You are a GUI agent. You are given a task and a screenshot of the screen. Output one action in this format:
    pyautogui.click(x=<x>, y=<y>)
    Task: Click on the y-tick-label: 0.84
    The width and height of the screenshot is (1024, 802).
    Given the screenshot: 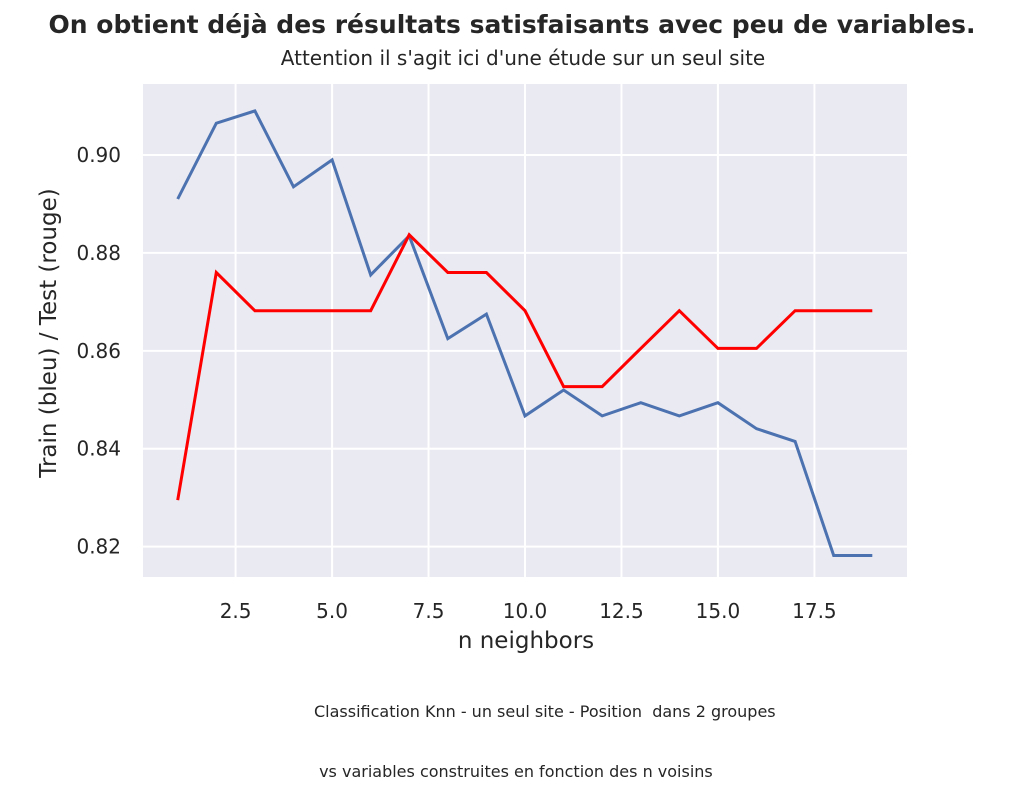 What is the action you would take?
    pyautogui.click(x=98, y=449)
    